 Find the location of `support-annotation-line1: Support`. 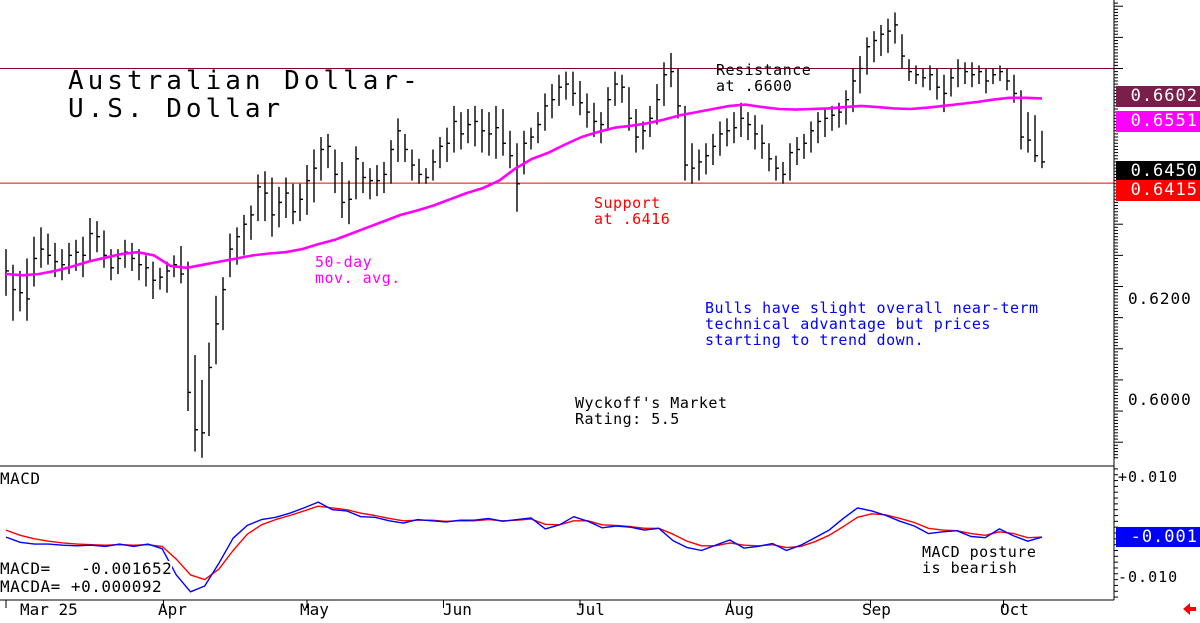

support-annotation-line1: Support is located at coordinates (627, 203).